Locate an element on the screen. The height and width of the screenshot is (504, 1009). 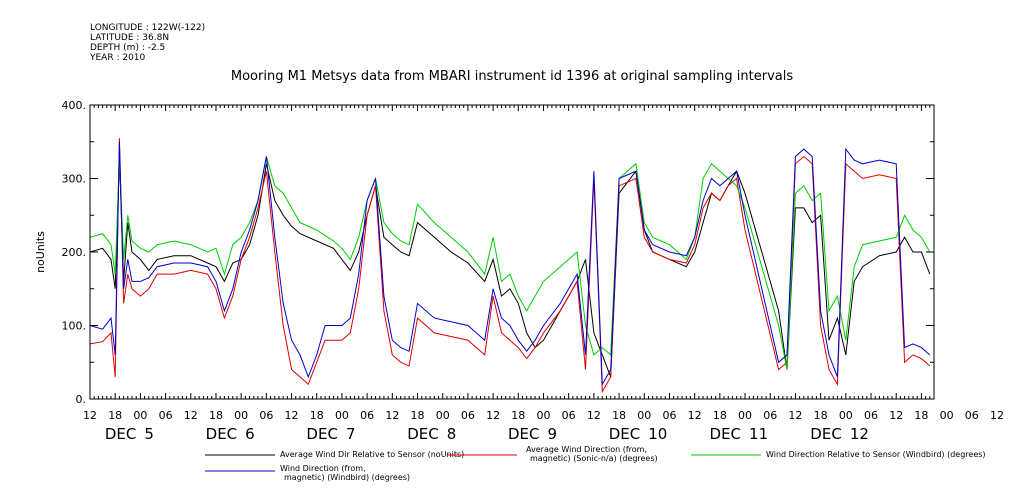
day-number: 5 is located at coordinates (149, 434).